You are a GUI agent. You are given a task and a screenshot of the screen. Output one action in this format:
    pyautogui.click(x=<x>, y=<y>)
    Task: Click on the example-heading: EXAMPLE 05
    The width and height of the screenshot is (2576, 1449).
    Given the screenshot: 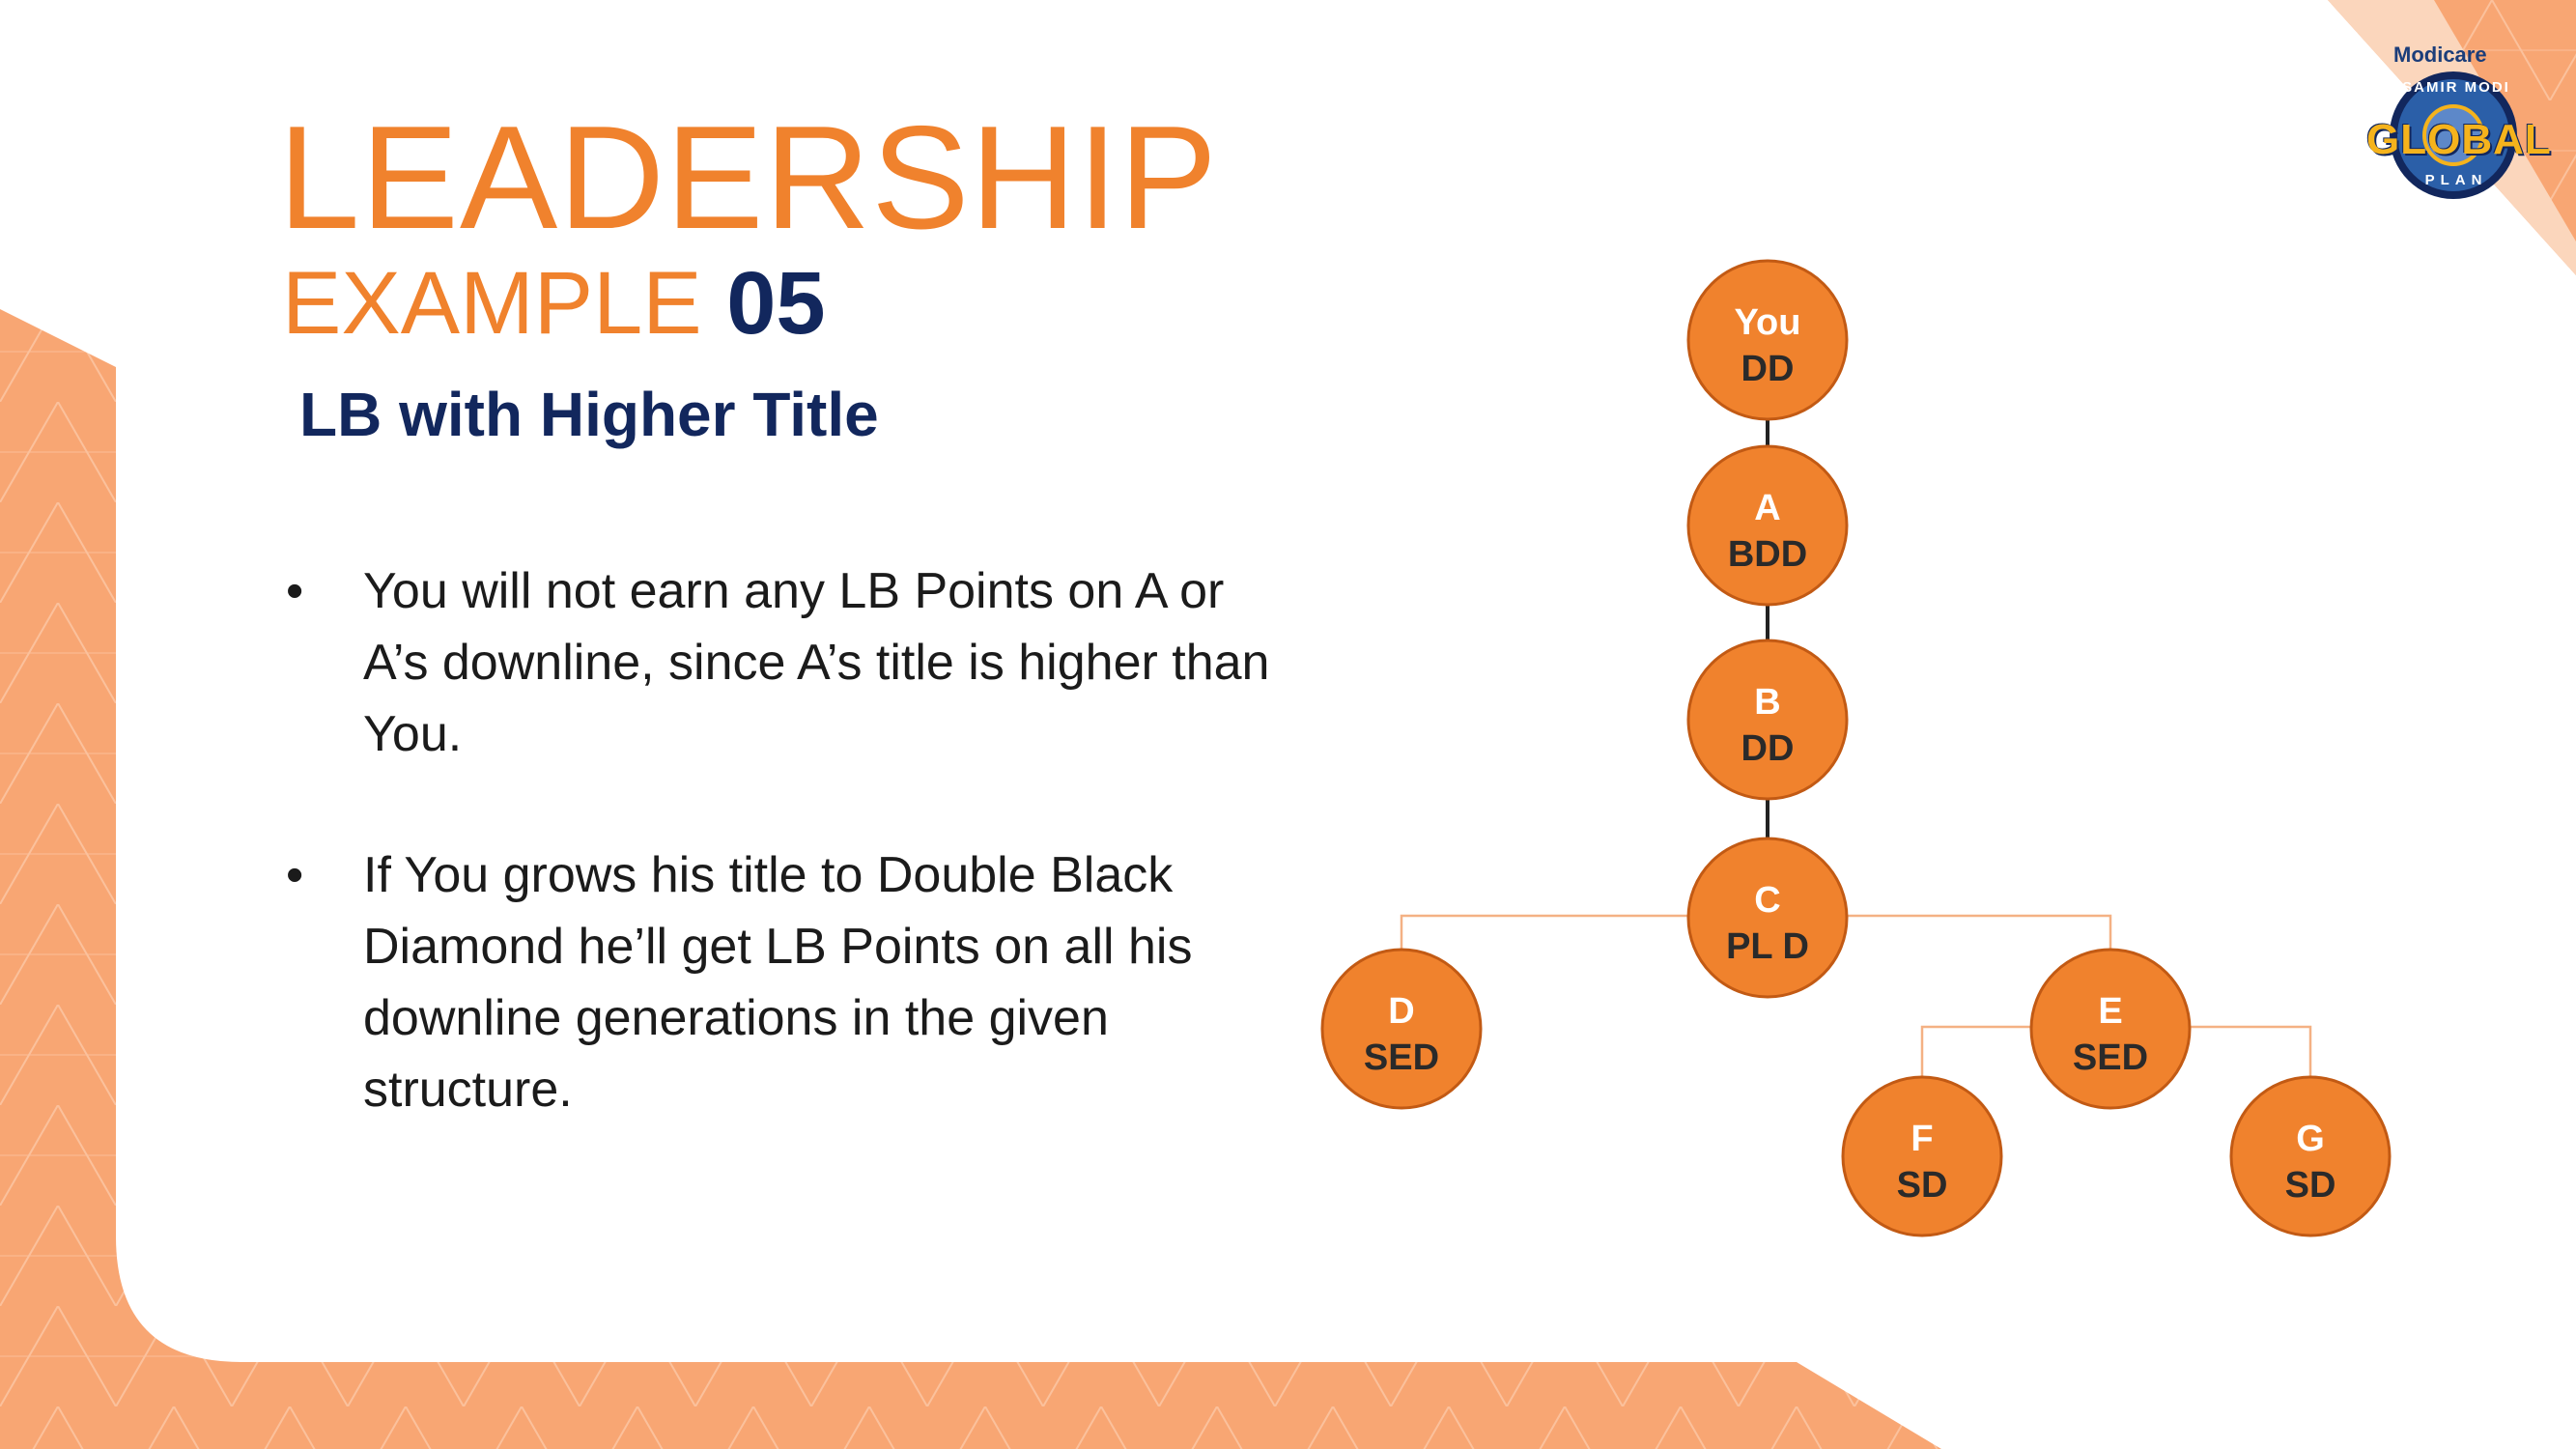 What is the action you would take?
    pyautogui.click(x=554, y=303)
    